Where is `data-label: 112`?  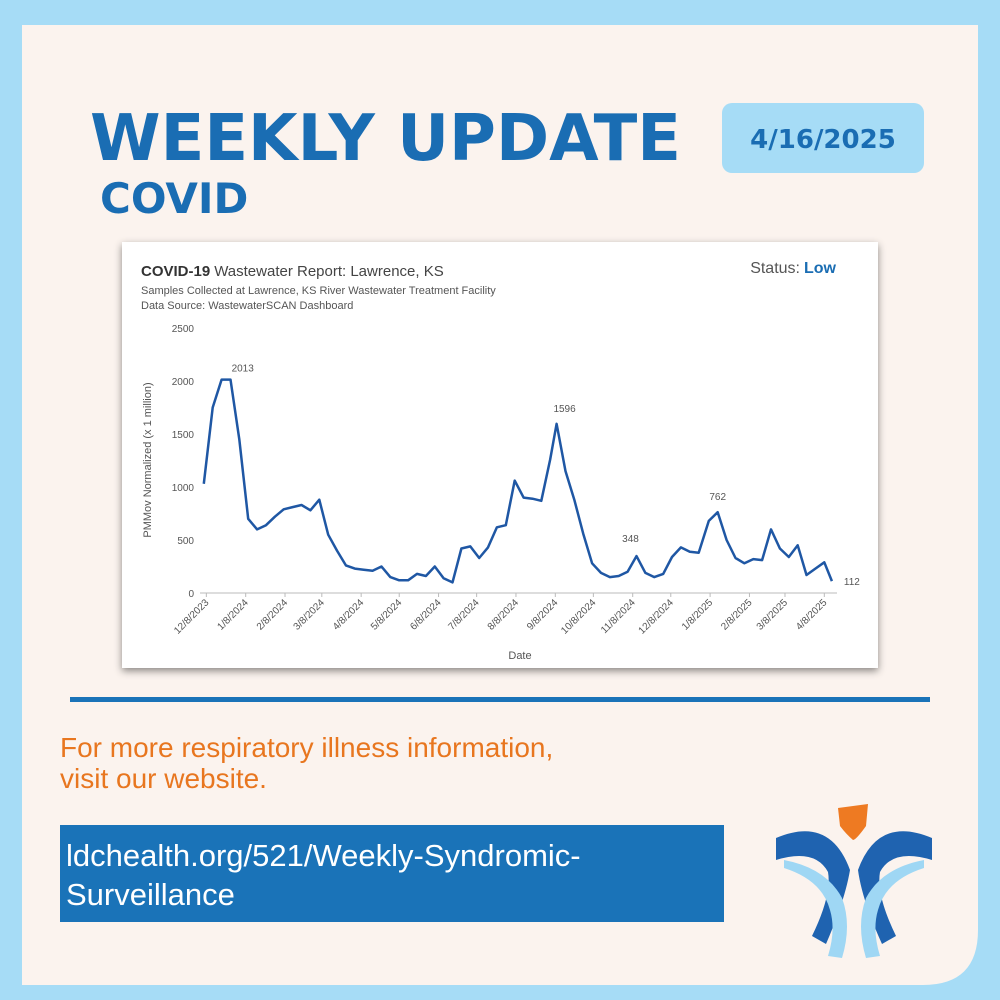 data-label: 112 is located at coordinates (852, 582).